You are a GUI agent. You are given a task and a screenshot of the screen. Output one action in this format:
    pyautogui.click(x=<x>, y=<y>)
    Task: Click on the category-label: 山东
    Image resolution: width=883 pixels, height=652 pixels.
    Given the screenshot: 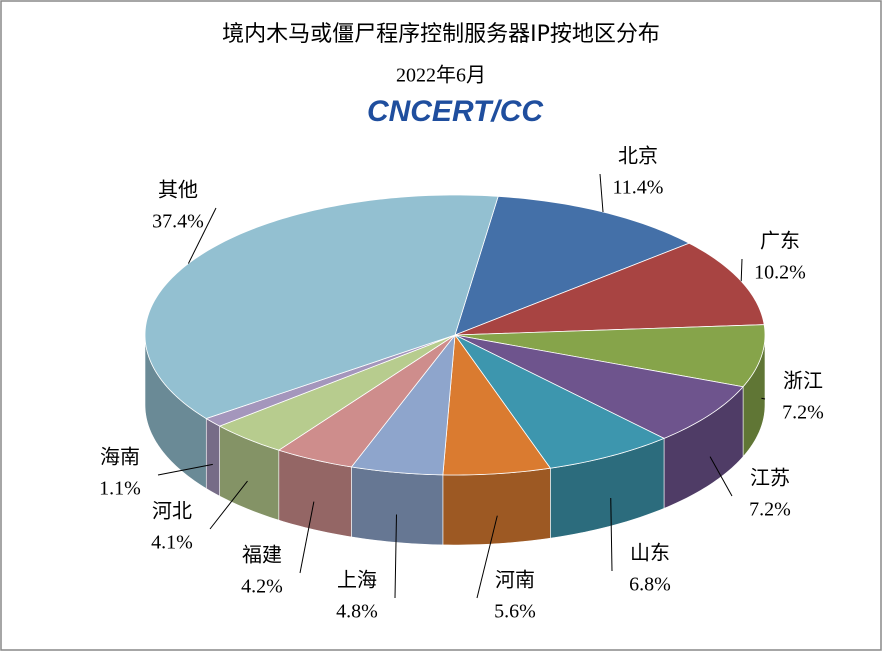 What is the action you would take?
    pyautogui.click(x=650, y=553)
    